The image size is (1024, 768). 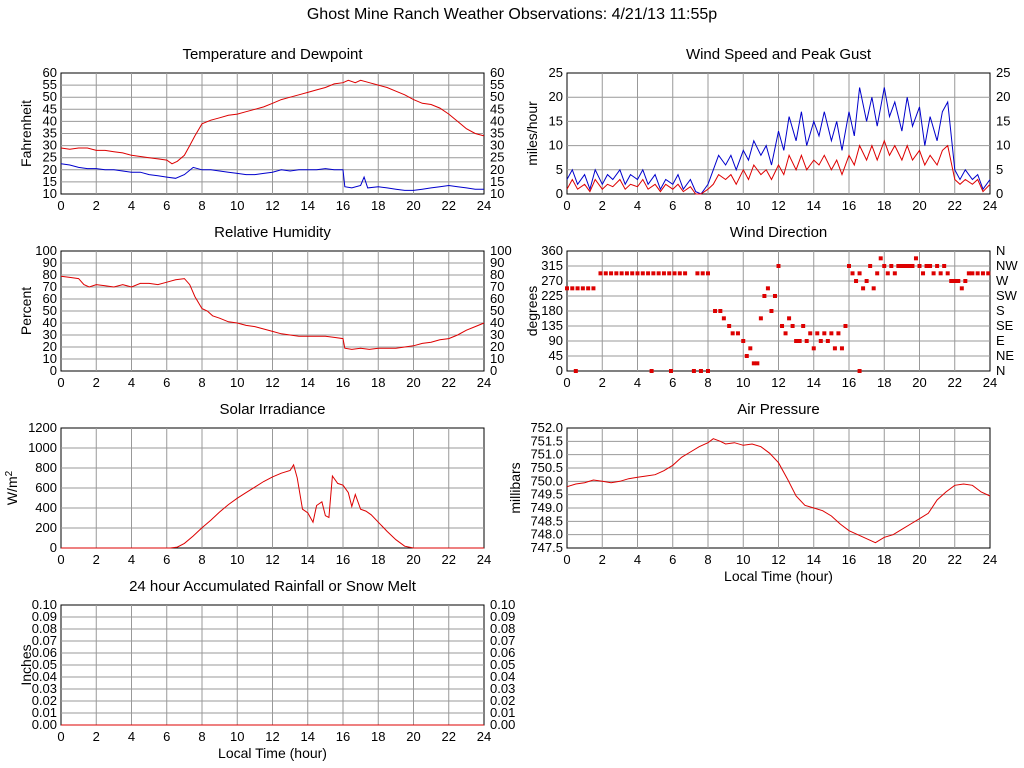 What do you see at coordinates (46, 467) in the screenshot?
I see `y-tick-label: 800` at bounding box center [46, 467].